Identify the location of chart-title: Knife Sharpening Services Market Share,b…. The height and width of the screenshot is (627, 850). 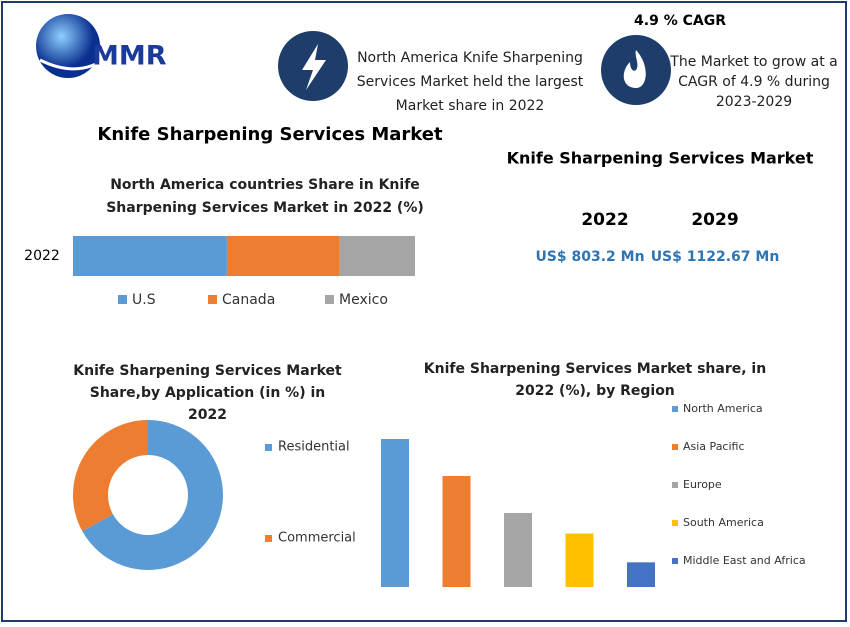
(207, 393).